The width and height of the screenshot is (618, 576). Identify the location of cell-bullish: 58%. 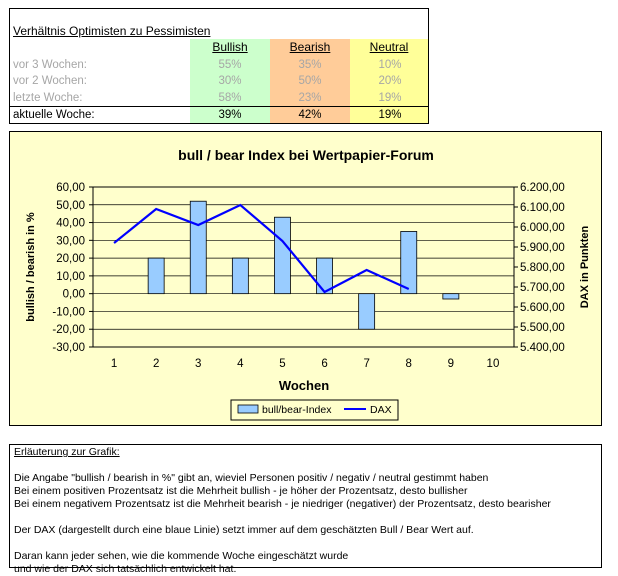
(230, 98).